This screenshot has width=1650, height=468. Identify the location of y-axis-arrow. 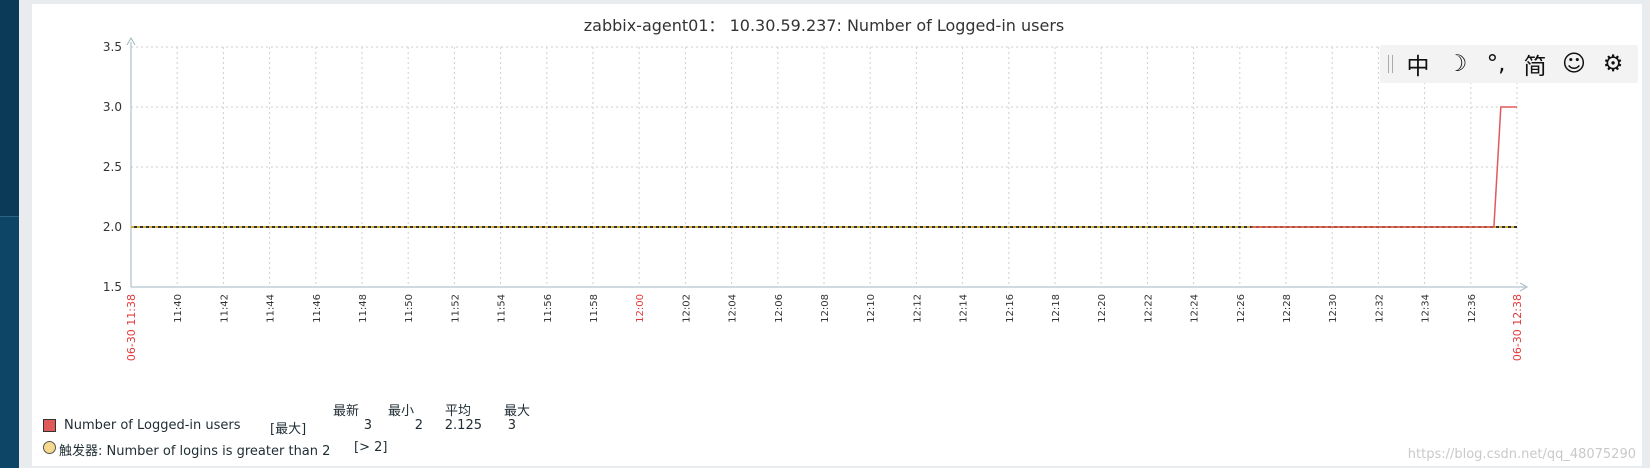
(131, 41).